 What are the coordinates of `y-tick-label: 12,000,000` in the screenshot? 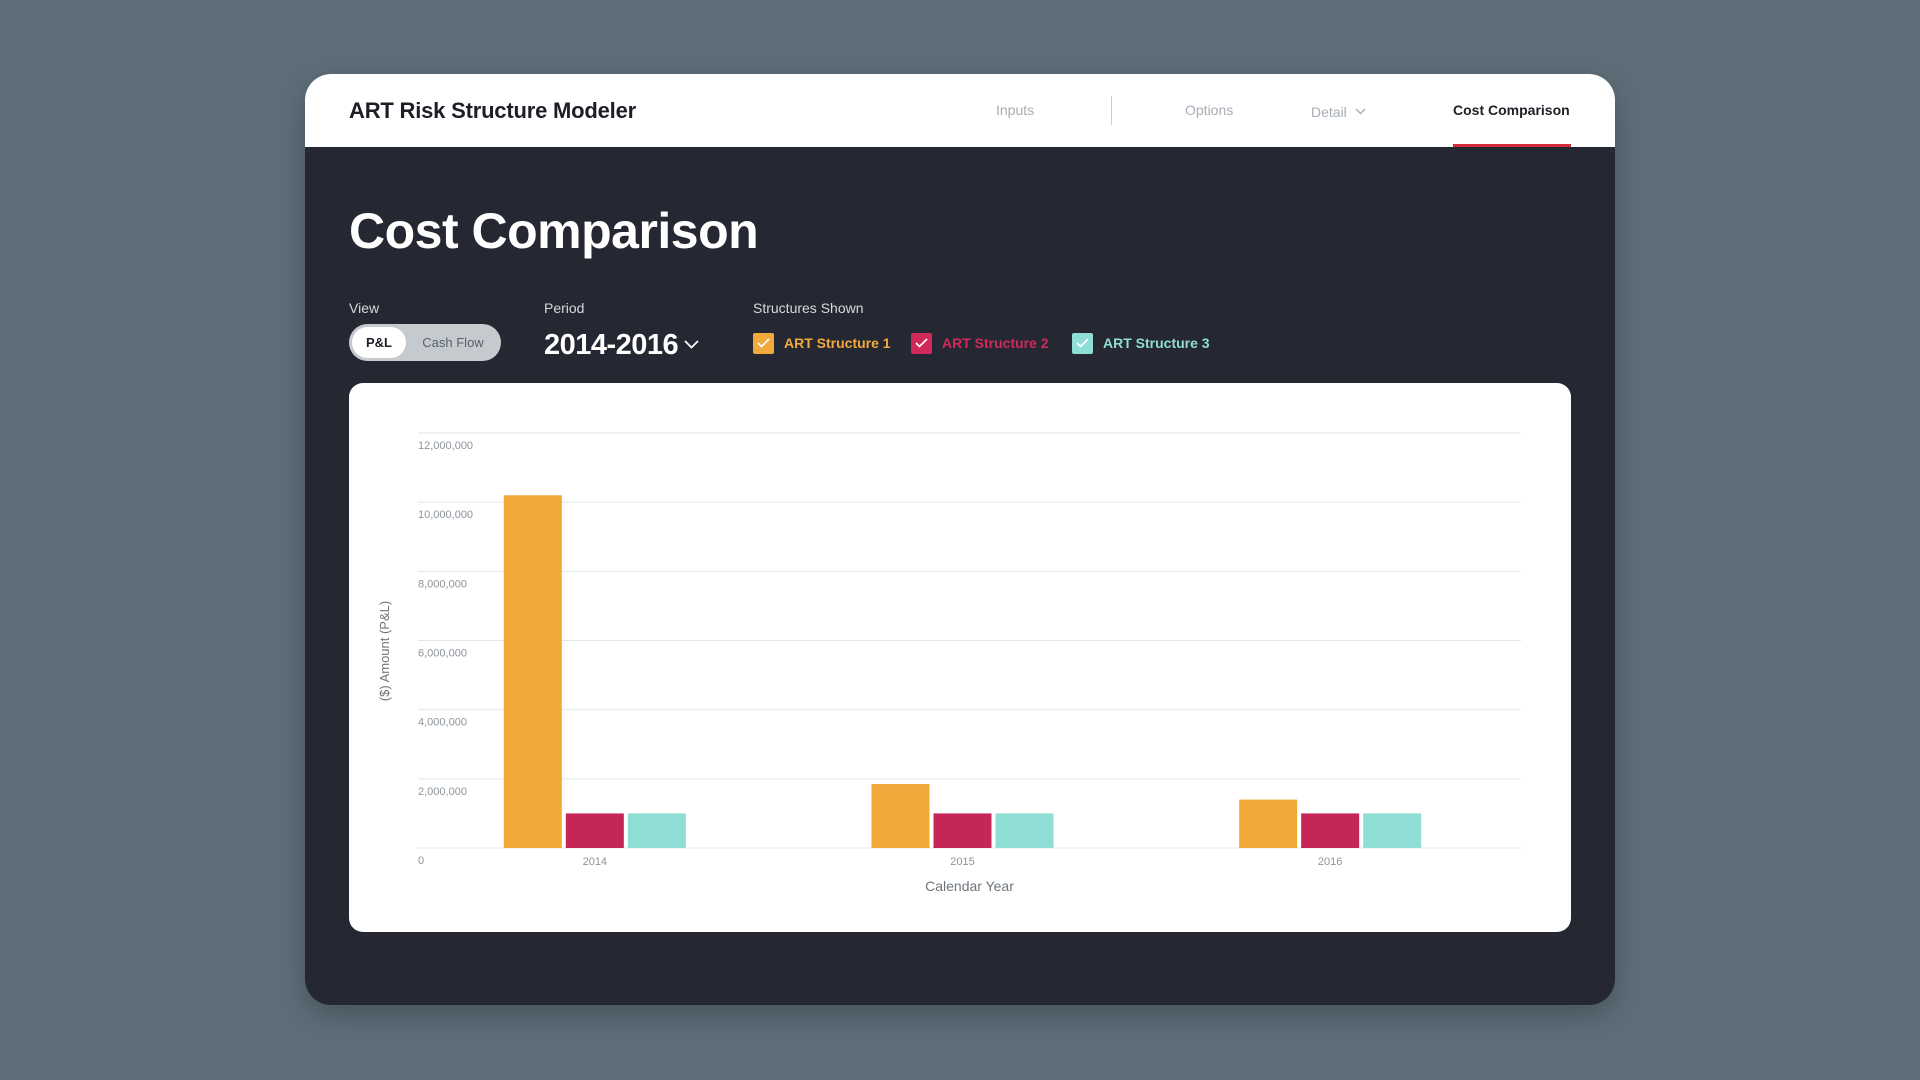 It's located at (445, 446).